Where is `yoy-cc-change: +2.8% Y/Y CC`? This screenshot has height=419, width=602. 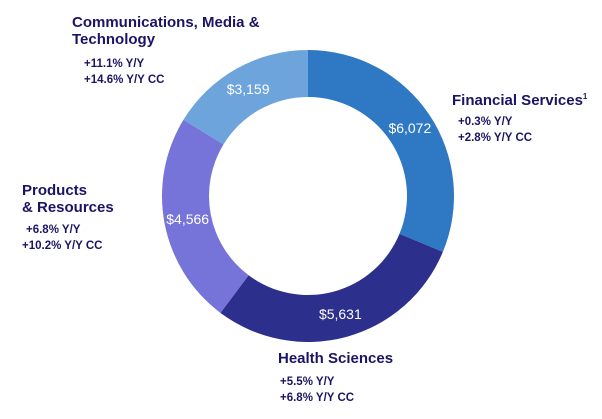
yoy-cc-change: +2.8% Y/Y CC is located at coordinates (495, 138).